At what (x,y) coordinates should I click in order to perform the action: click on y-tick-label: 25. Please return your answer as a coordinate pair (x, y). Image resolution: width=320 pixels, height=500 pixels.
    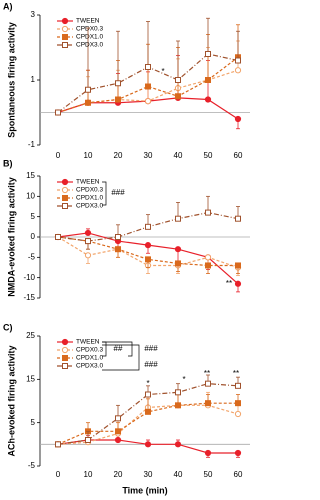
    Looking at the image, I should click on (30, 335).